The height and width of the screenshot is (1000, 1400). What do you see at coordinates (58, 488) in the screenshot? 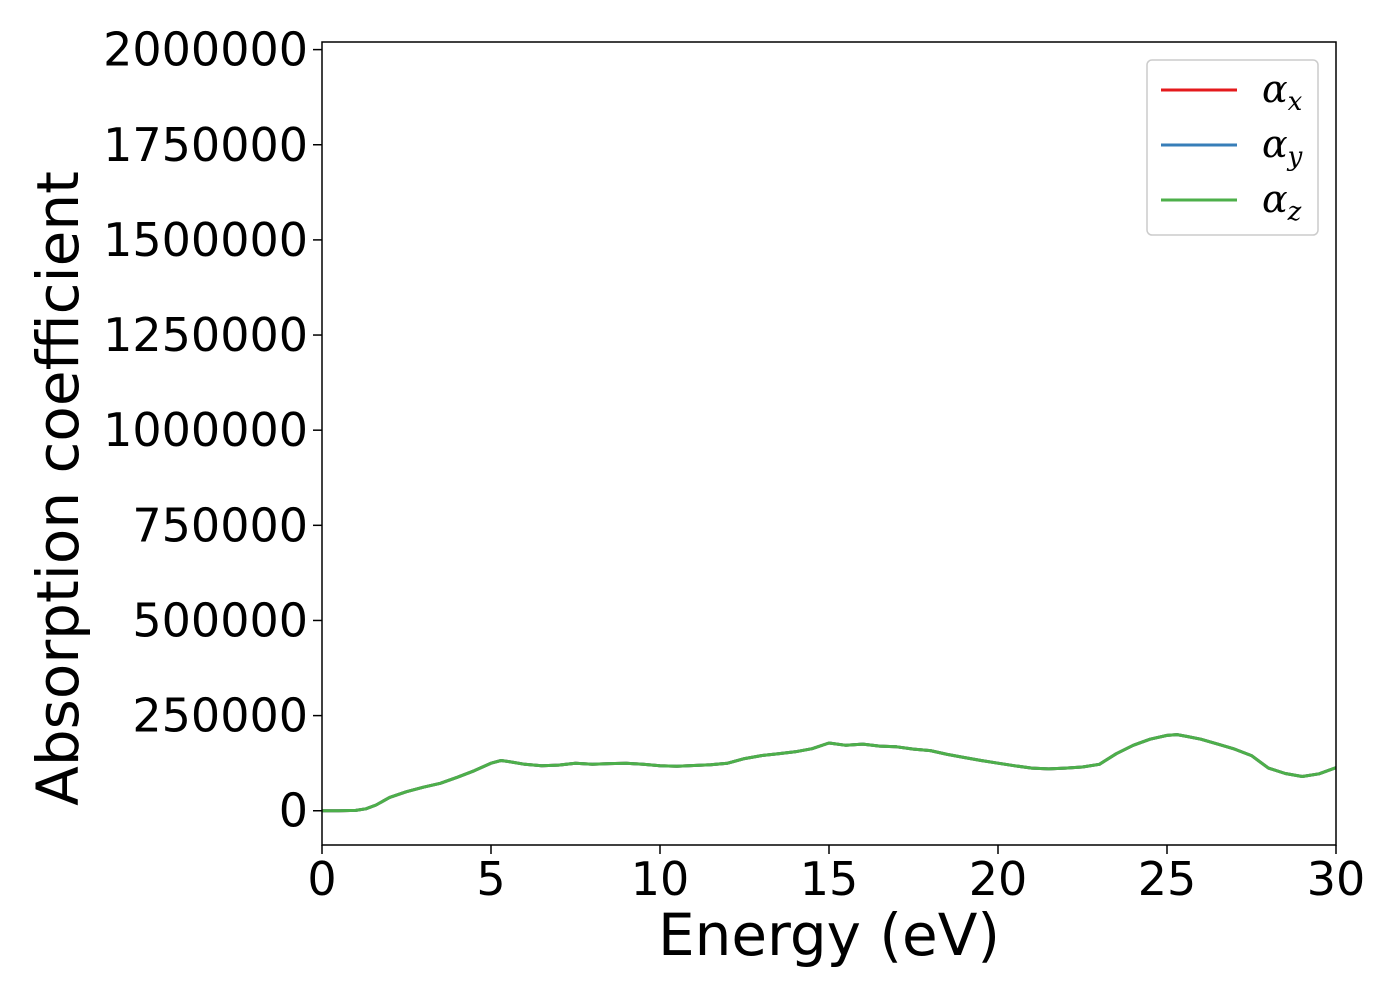
I see `y-axis-title: Absorption coefficient` at bounding box center [58, 488].